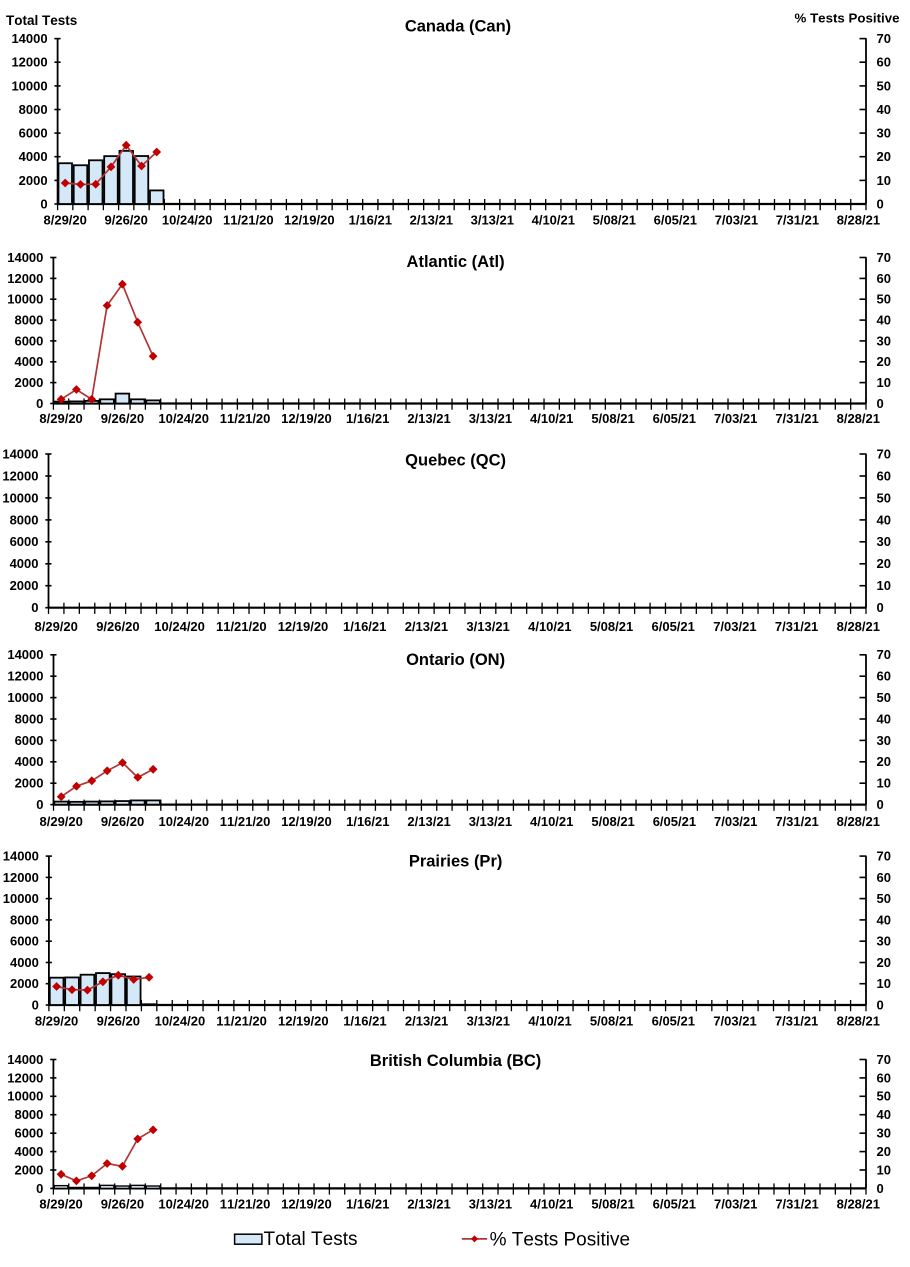 The width and height of the screenshot is (910, 1267). I want to click on svg-text: Canada (Can), so click(458, 26).